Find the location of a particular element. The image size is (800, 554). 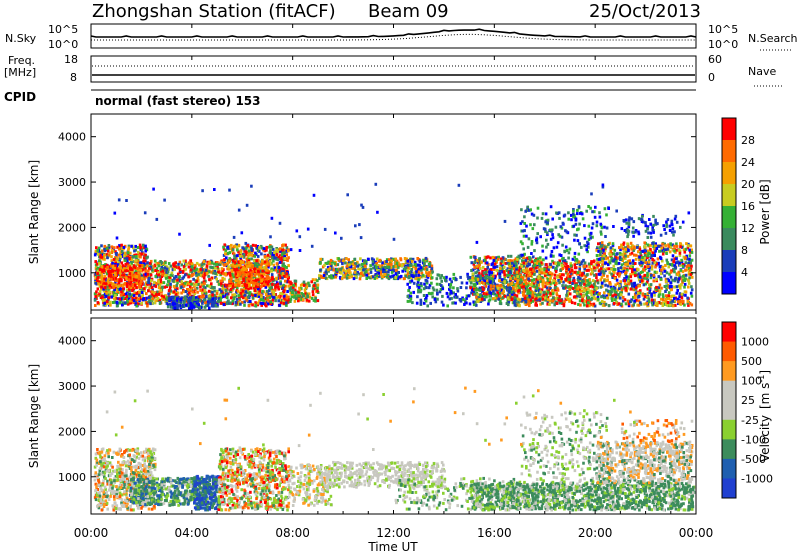

station-title: Zhongshan Station (fitACF) is located at coordinates (214, 11).